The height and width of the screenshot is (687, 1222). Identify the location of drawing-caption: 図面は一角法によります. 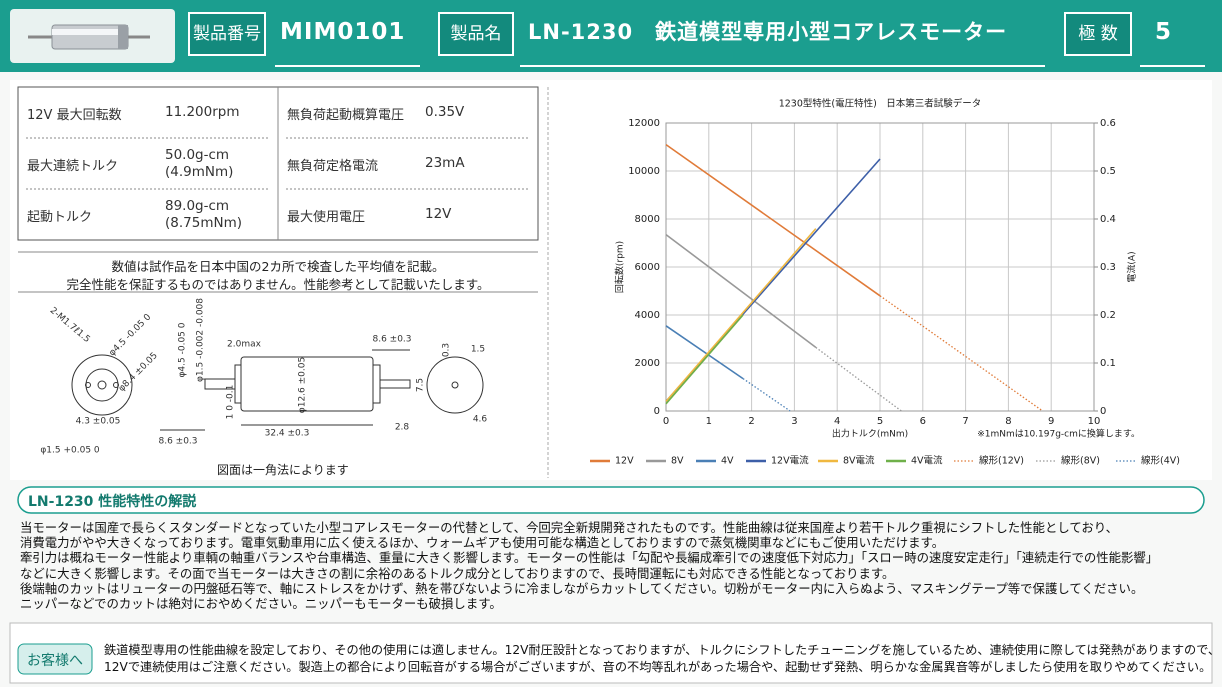
(283, 470).